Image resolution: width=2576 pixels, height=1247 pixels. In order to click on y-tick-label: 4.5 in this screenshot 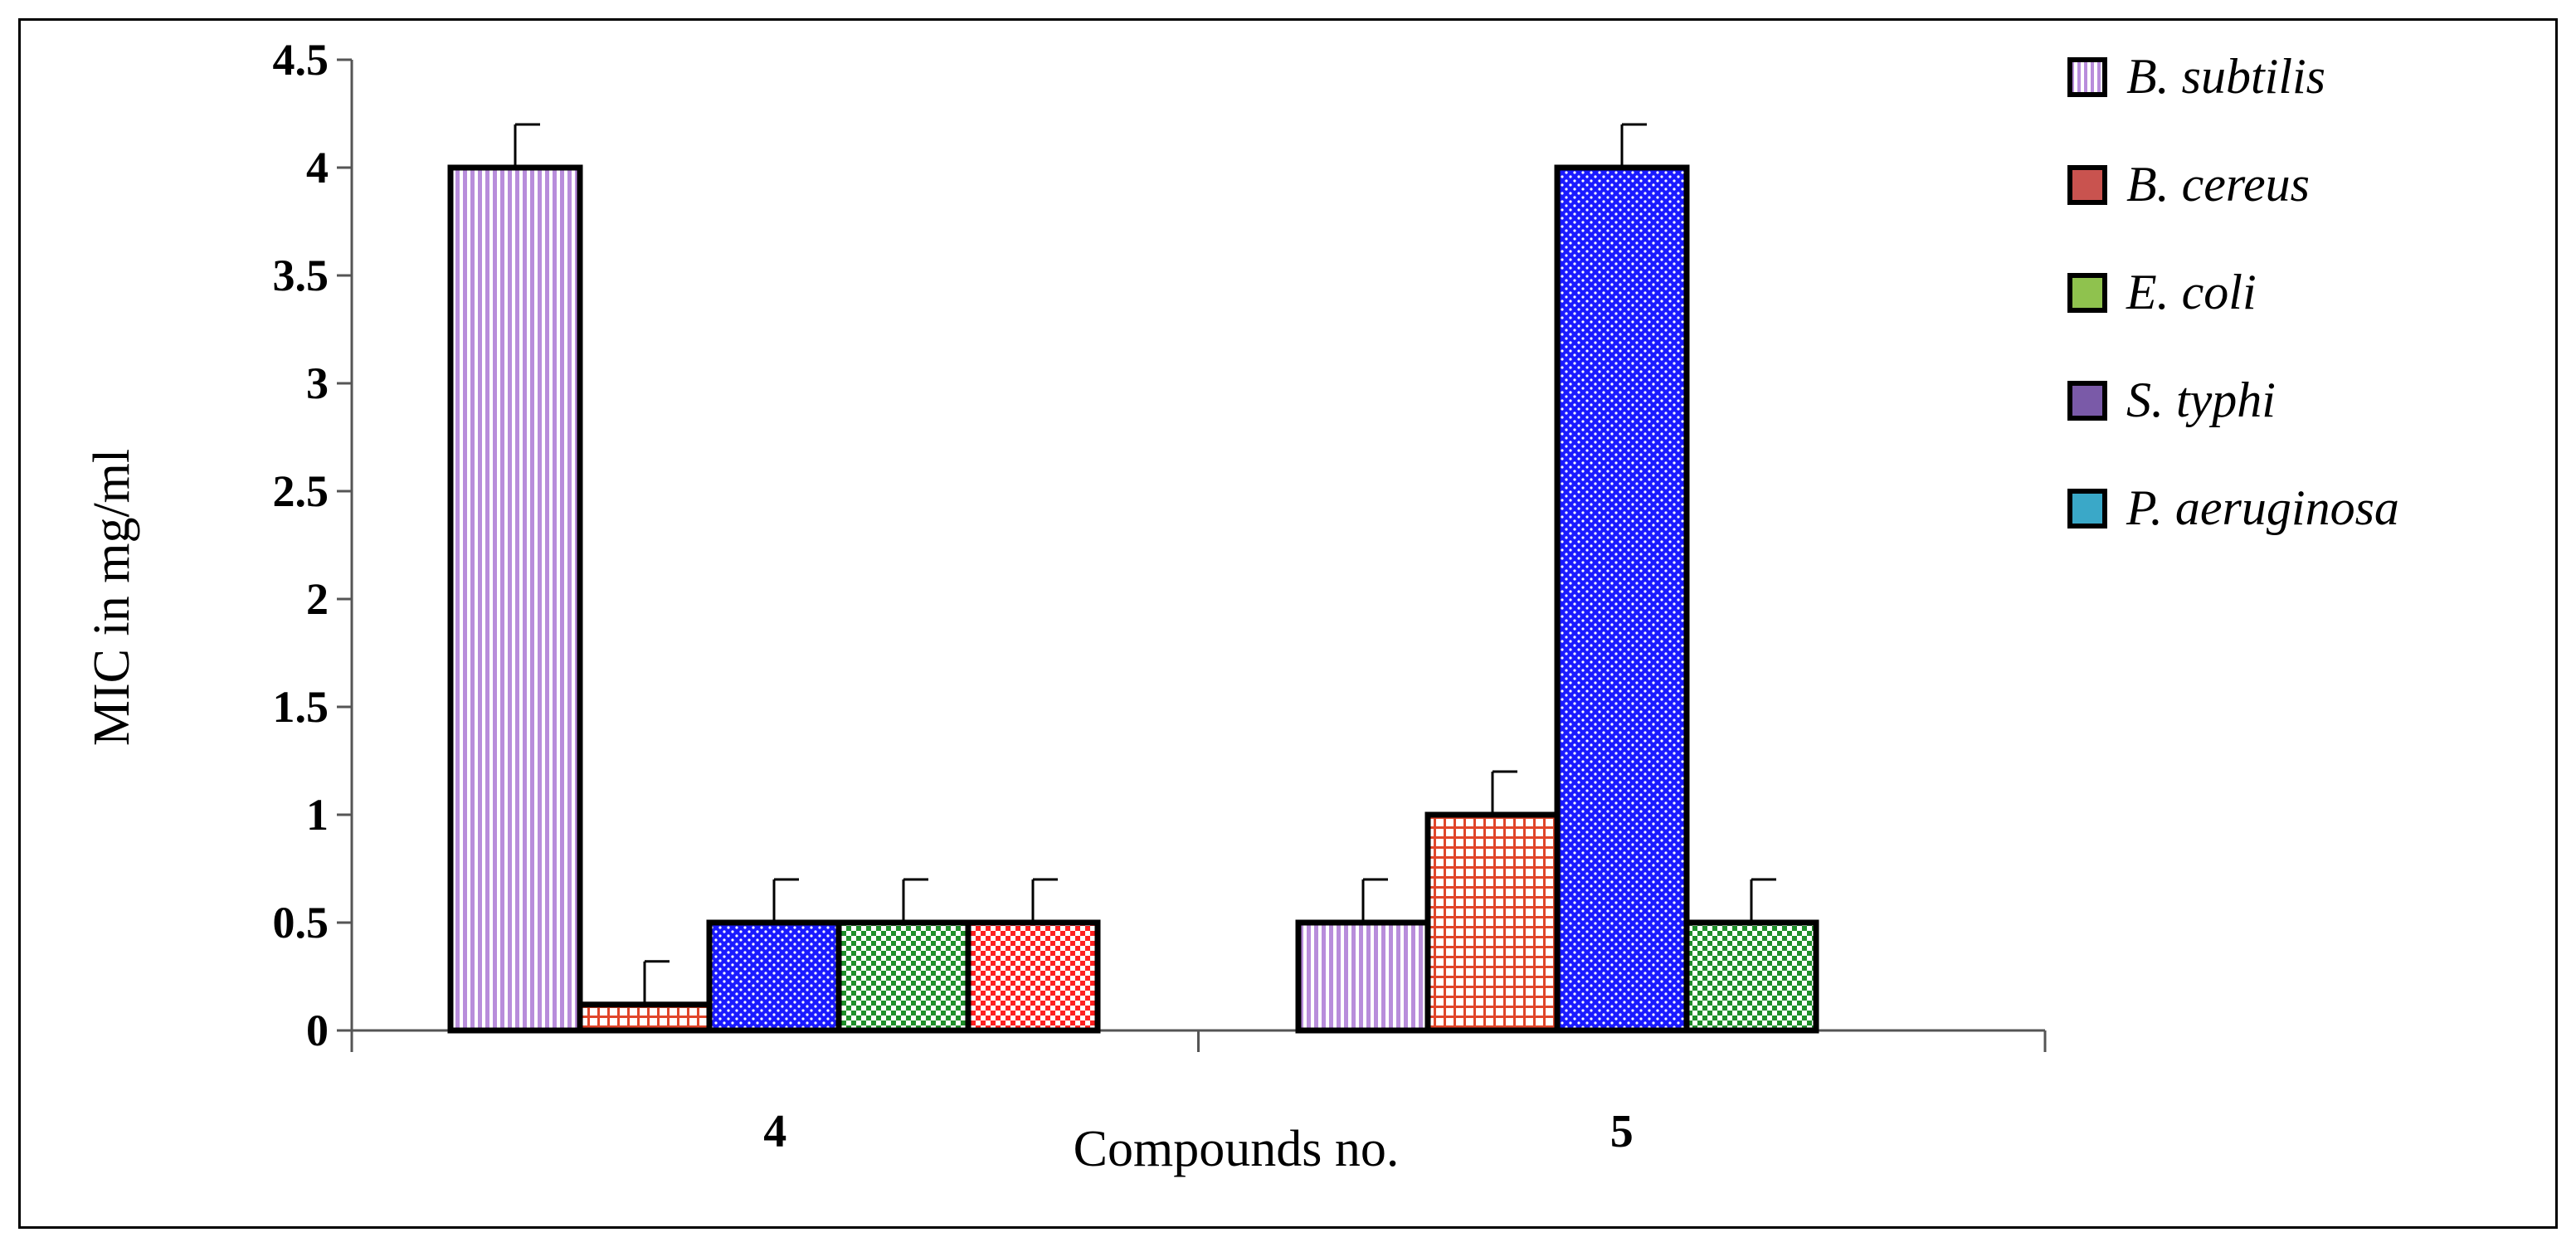, I will do `click(301, 60)`.